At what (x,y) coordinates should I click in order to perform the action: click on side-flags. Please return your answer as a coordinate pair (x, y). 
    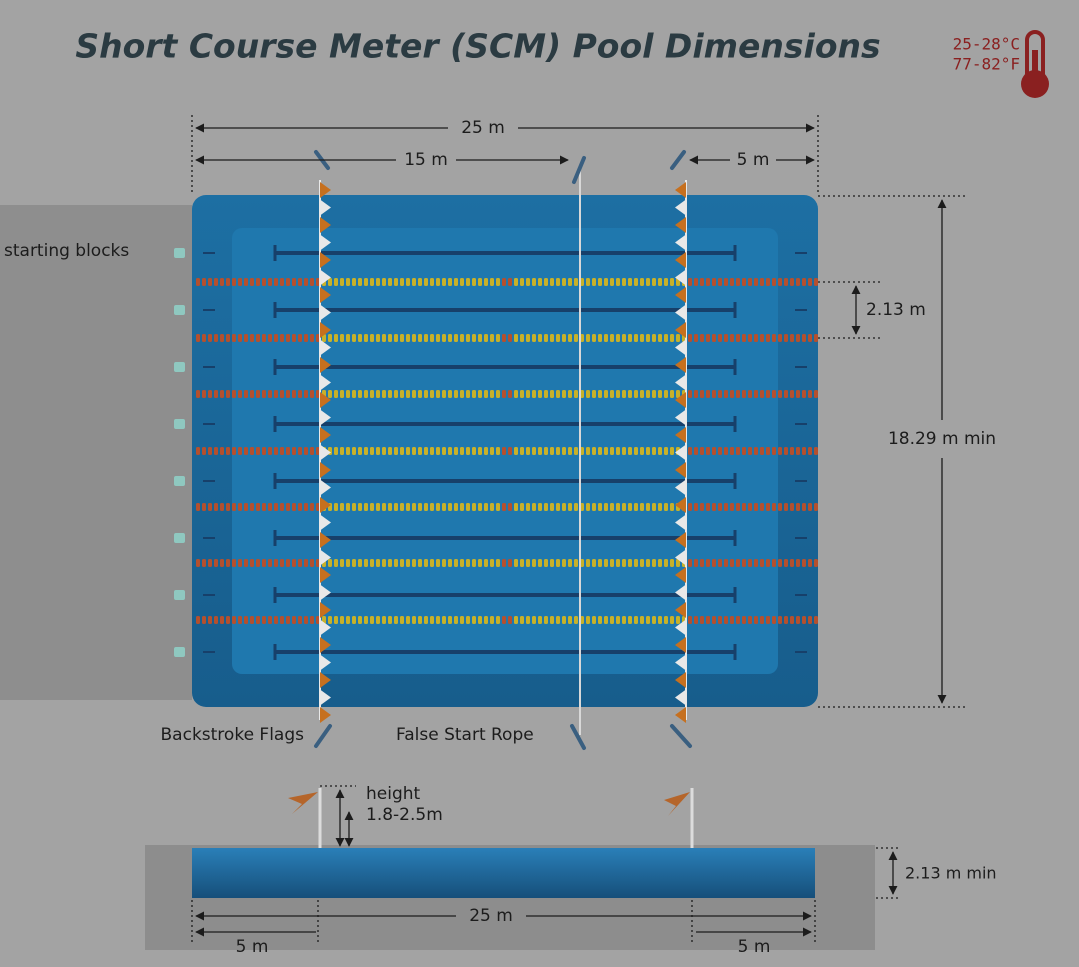
    Looking at the image, I should click on (489, 804).